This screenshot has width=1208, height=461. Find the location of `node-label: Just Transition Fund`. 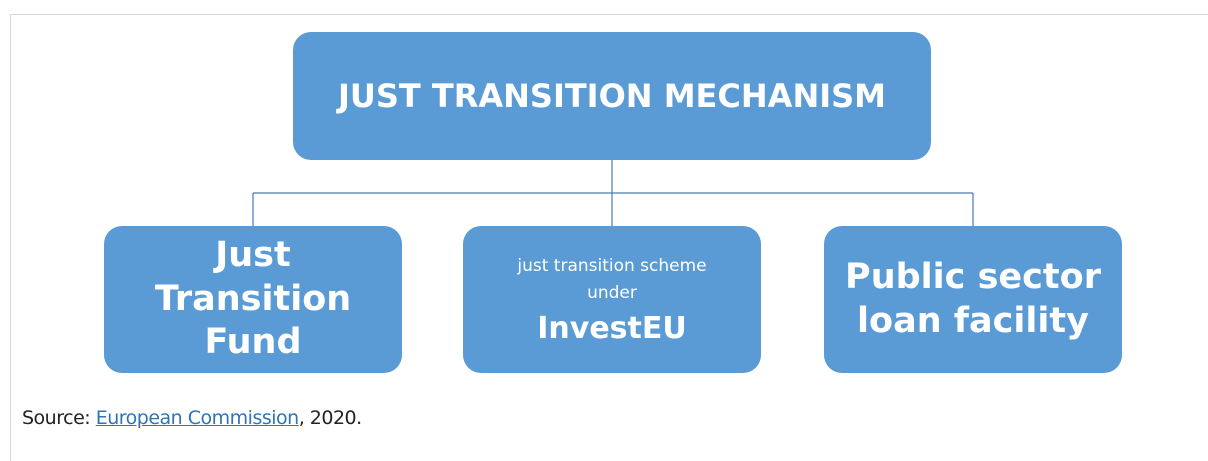

node-label: Just Transition Fund is located at coordinates (253, 298).